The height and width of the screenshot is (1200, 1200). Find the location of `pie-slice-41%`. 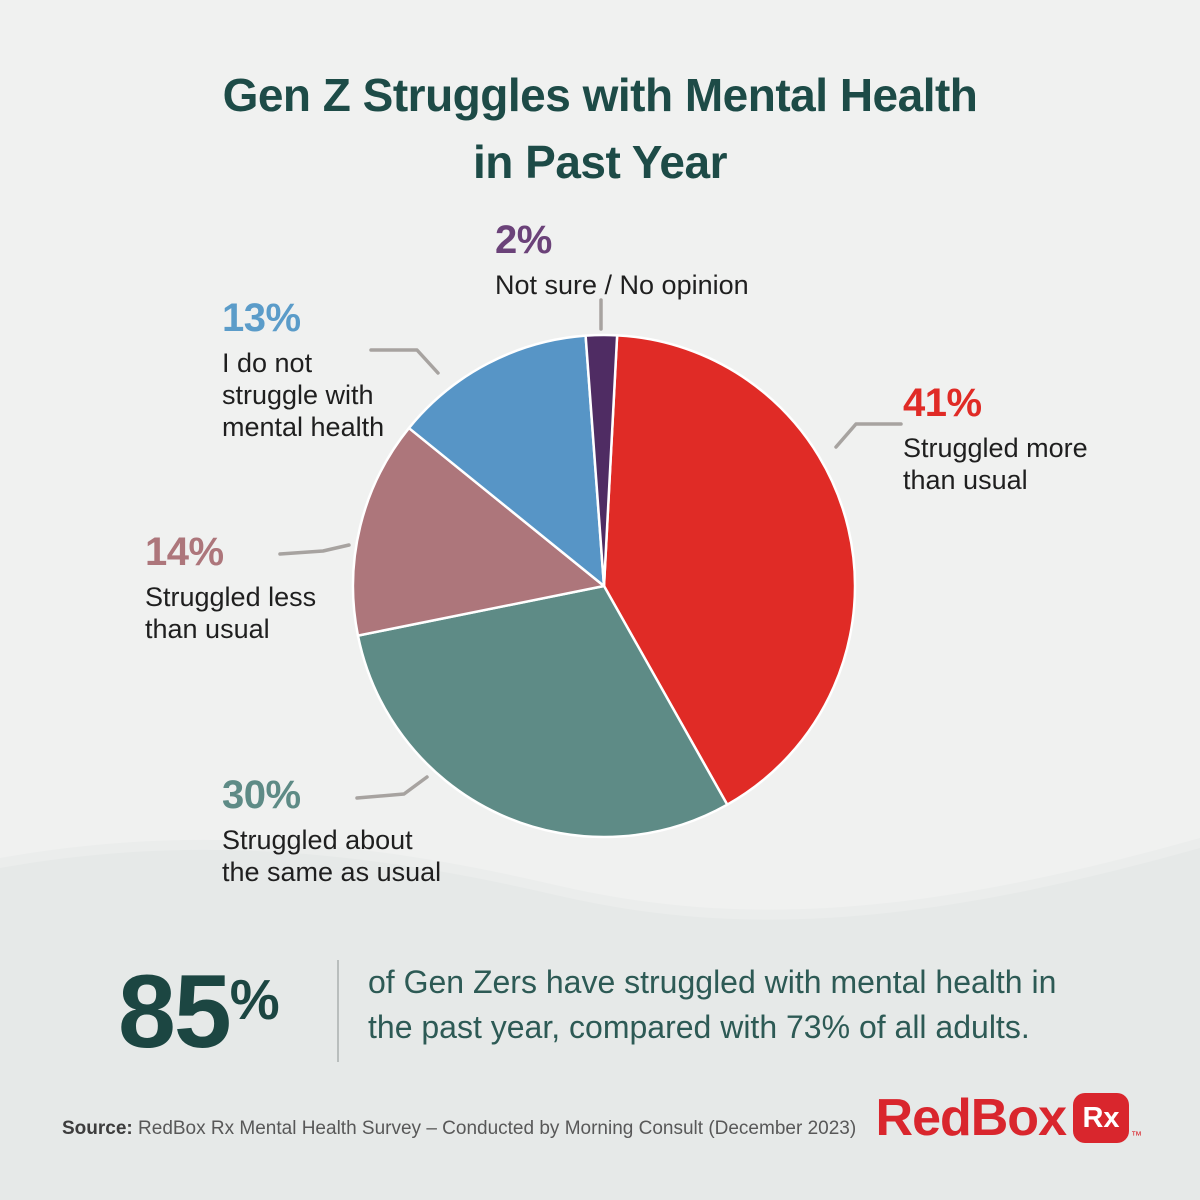

pie-slice-41% is located at coordinates (729, 570).